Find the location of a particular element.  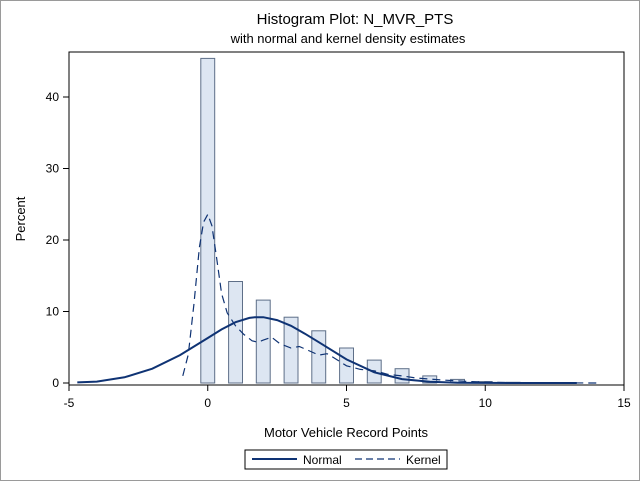

y-axis-ticks: 0 10 20 30 40 is located at coordinates (57, 240).